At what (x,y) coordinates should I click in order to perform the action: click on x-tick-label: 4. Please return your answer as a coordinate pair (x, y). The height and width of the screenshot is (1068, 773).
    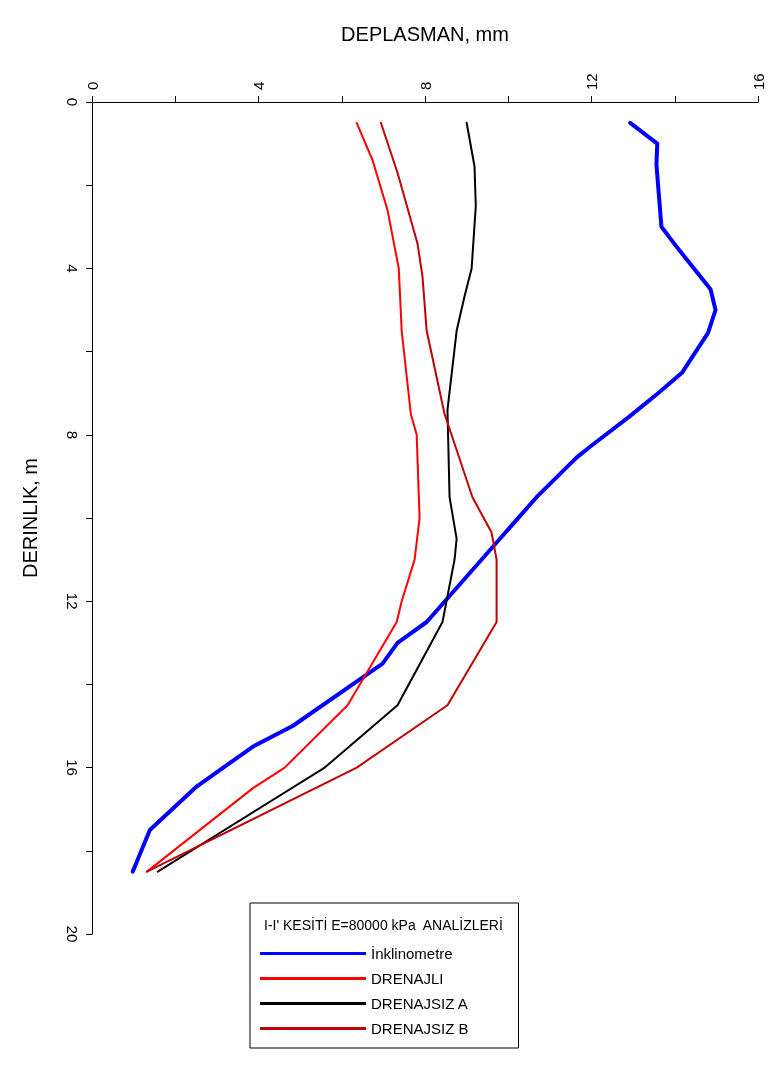
    Looking at the image, I should click on (258, 85).